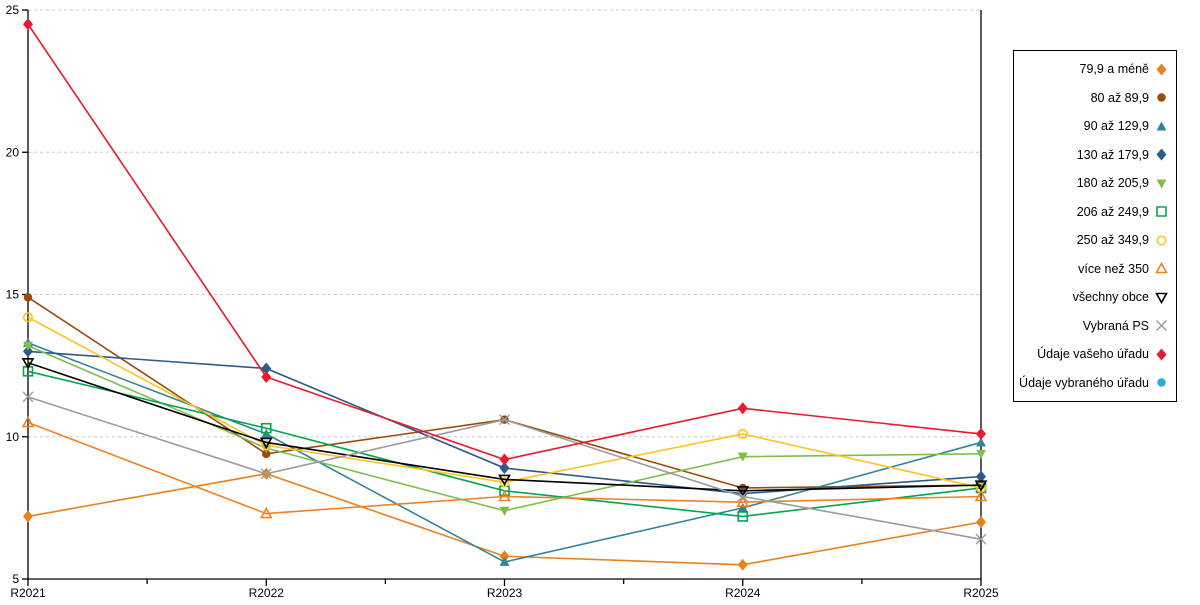 This screenshot has width=1200, height=605. I want to click on legend-item-label: 180 až 205,9, so click(1112, 183).